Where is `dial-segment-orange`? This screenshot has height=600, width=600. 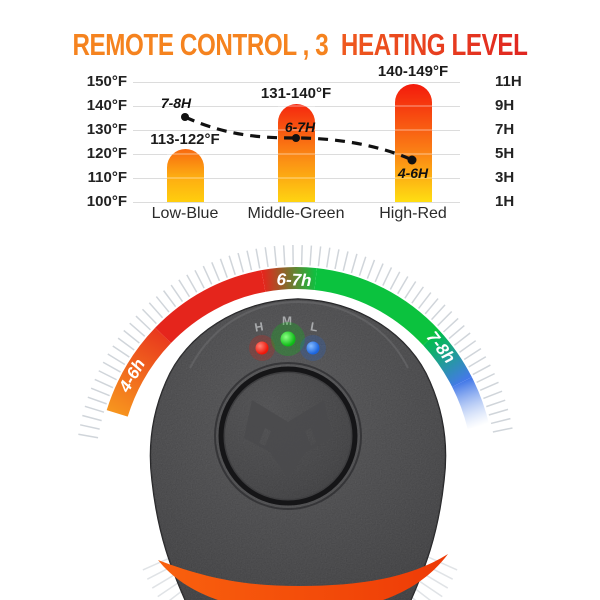
dial-segment-orange is located at coordinates (139, 372).